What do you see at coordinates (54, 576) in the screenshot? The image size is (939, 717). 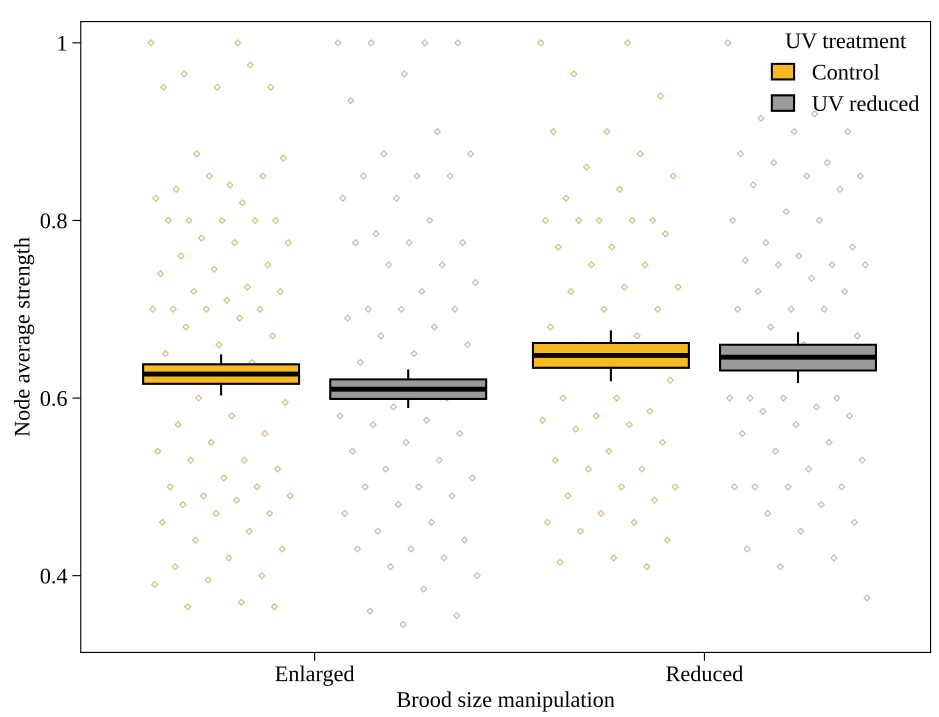 I see `y-tick-label: 0.4` at bounding box center [54, 576].